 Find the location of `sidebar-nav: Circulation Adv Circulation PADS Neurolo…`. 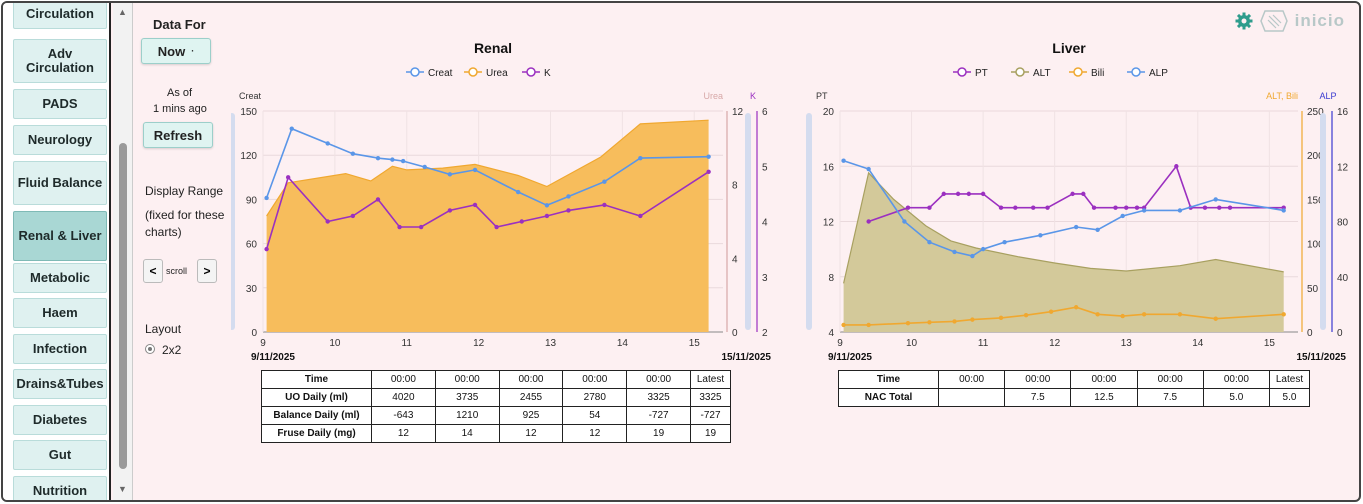

sidebar-nav: Circulation Adv Circulation PADS Neurolo… is located at coordinates (57, 251).